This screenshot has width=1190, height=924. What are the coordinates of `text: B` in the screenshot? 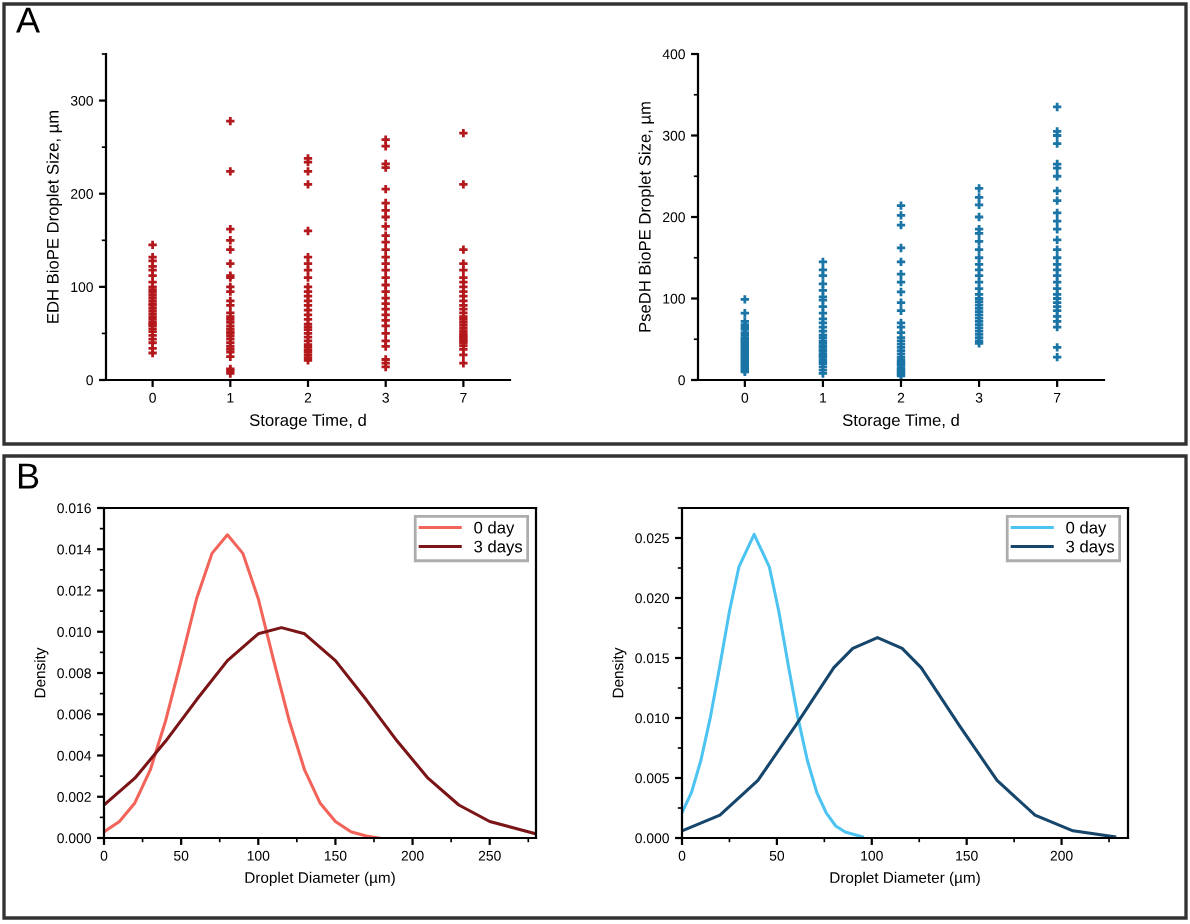 It's located at (28, 476).